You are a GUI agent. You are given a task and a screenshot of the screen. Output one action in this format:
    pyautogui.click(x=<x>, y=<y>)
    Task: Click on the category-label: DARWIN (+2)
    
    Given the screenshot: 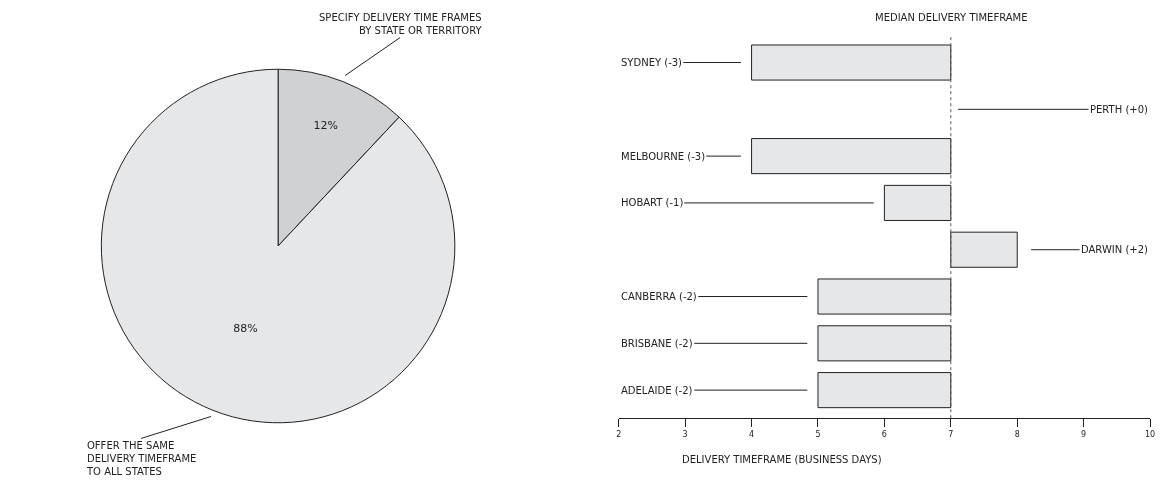 What is the action you would take?
    pyautogui.click(x=1114, y=249)
    